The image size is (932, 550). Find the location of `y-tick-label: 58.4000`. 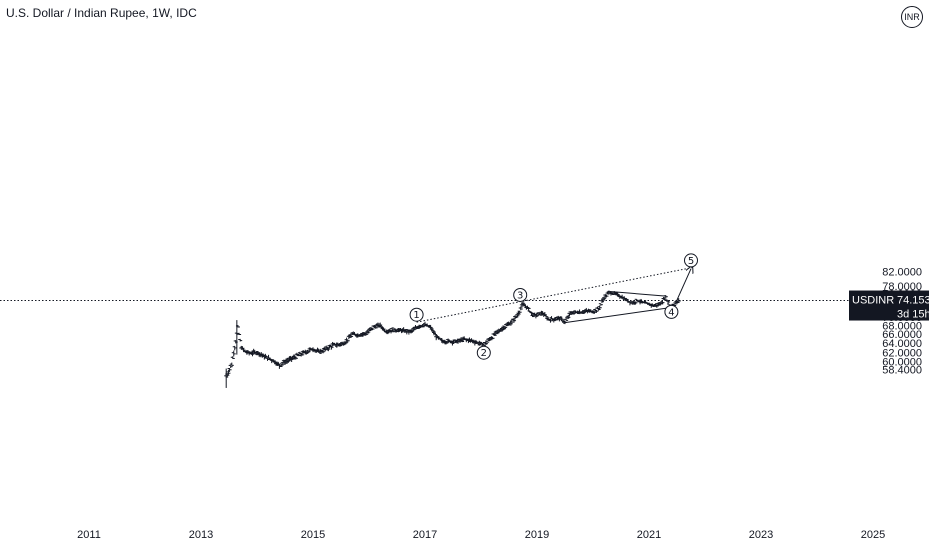

y-tick-label: 58.4000 is located at coordinates (902, 371).